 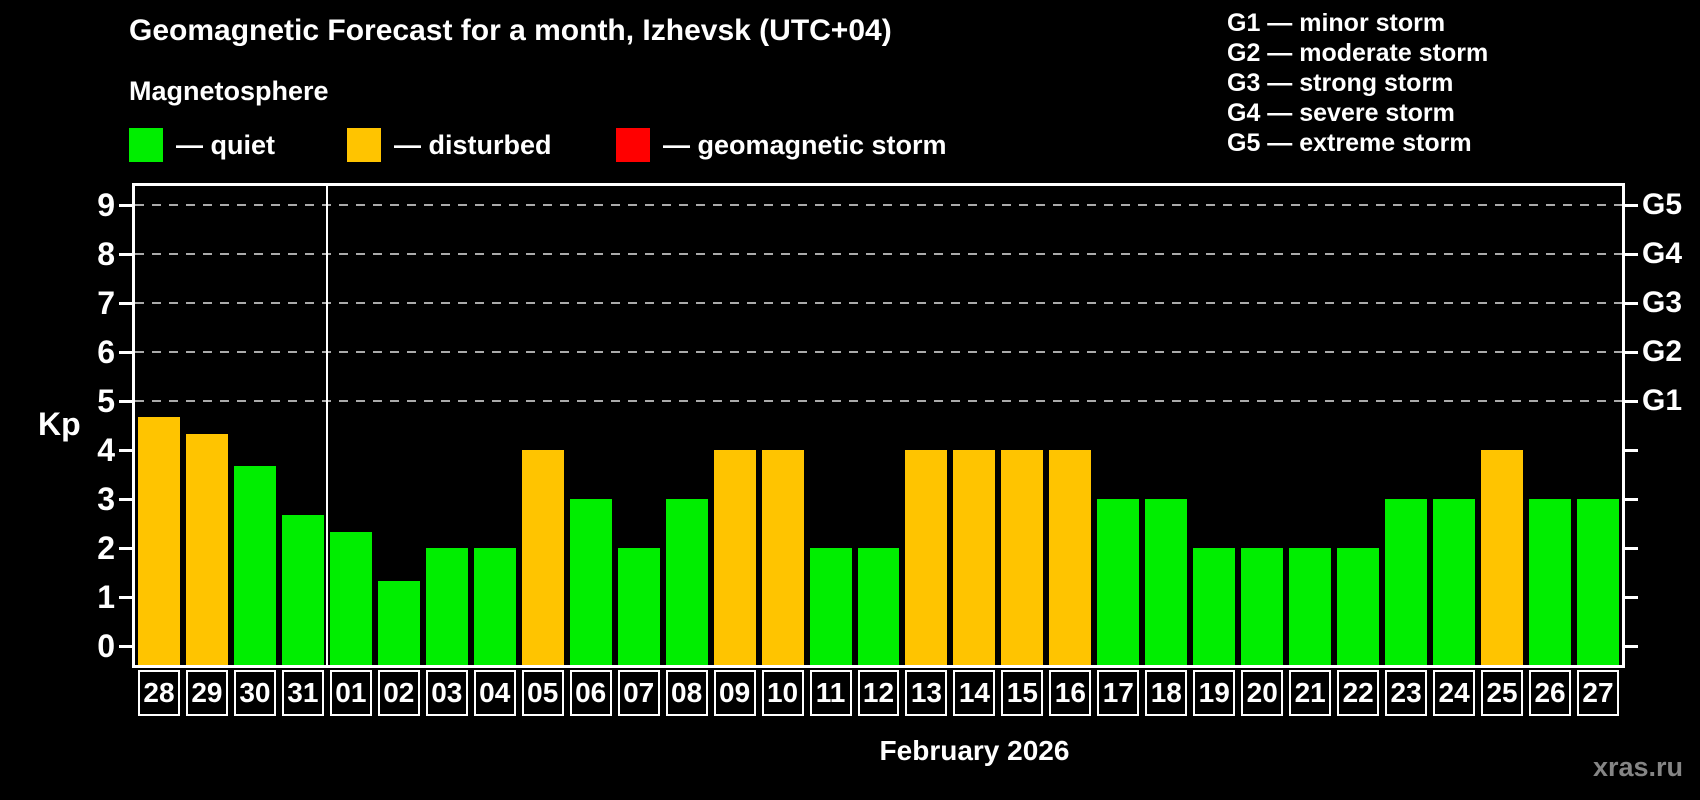 I want to click on date-label: 23, so click(x=1406, y=693).